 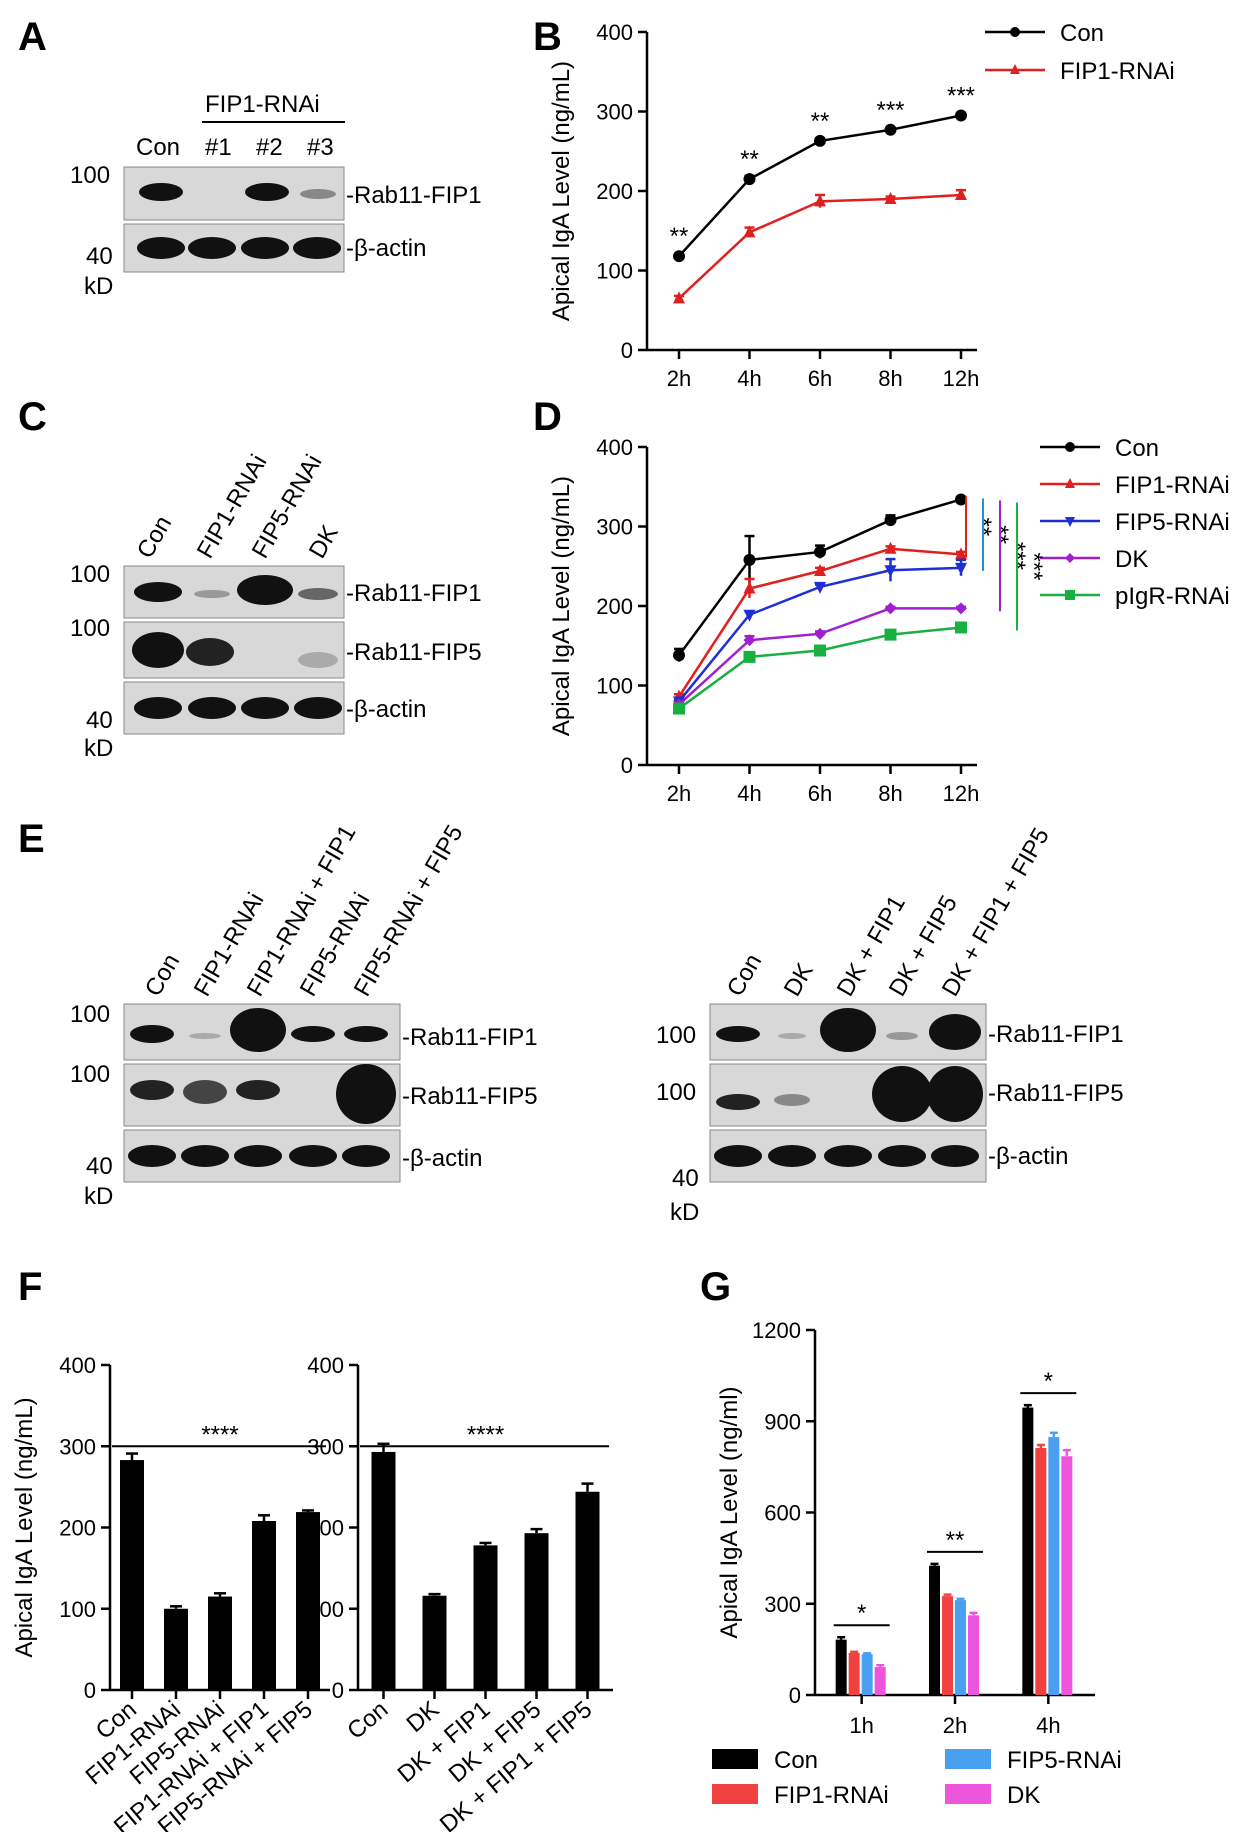 What do you see at coordinates (614, 447) in the screenshot?
I see `y-tick-label: 400` at bounding box center [614, 447].